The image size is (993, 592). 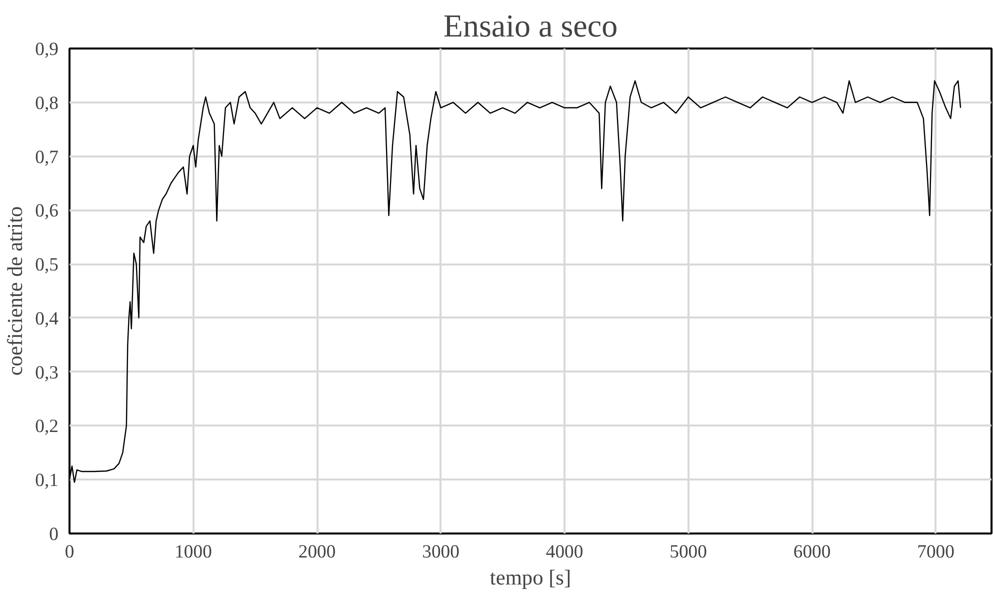 I want to click on x-tick-label: 1000, so click(x=193, y=552).